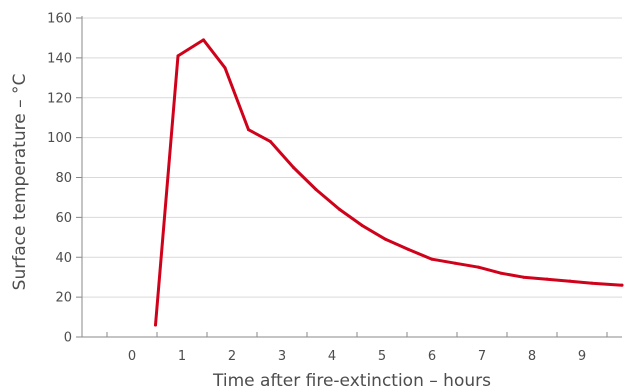  What do you see at coordinates (63, 298) in the screenshot?
I see `y-tick-label: 20` at bounding box center [63, 298].